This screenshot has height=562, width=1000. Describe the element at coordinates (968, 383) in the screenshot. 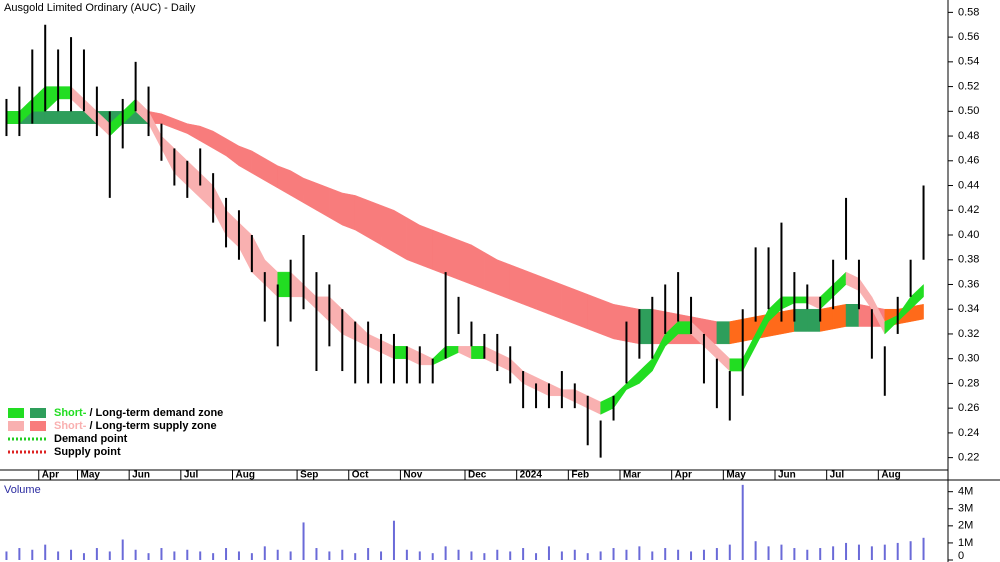

I see `y-tick-label: 0.28` at that location.